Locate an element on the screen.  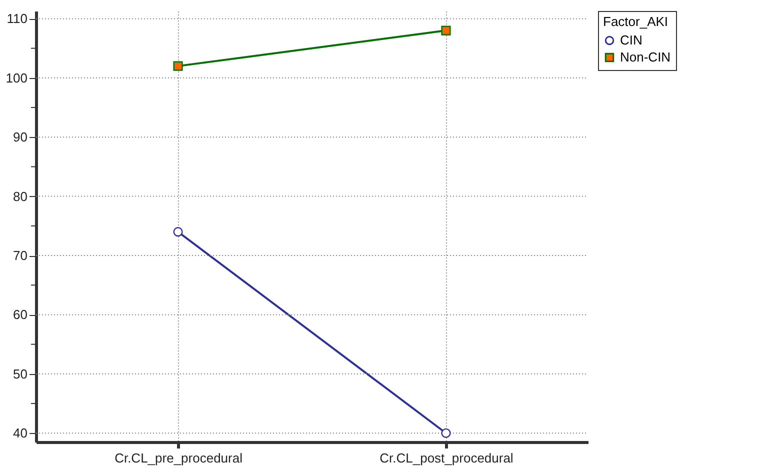
y-tick-label: 70 is located at coordinates (20, 256).